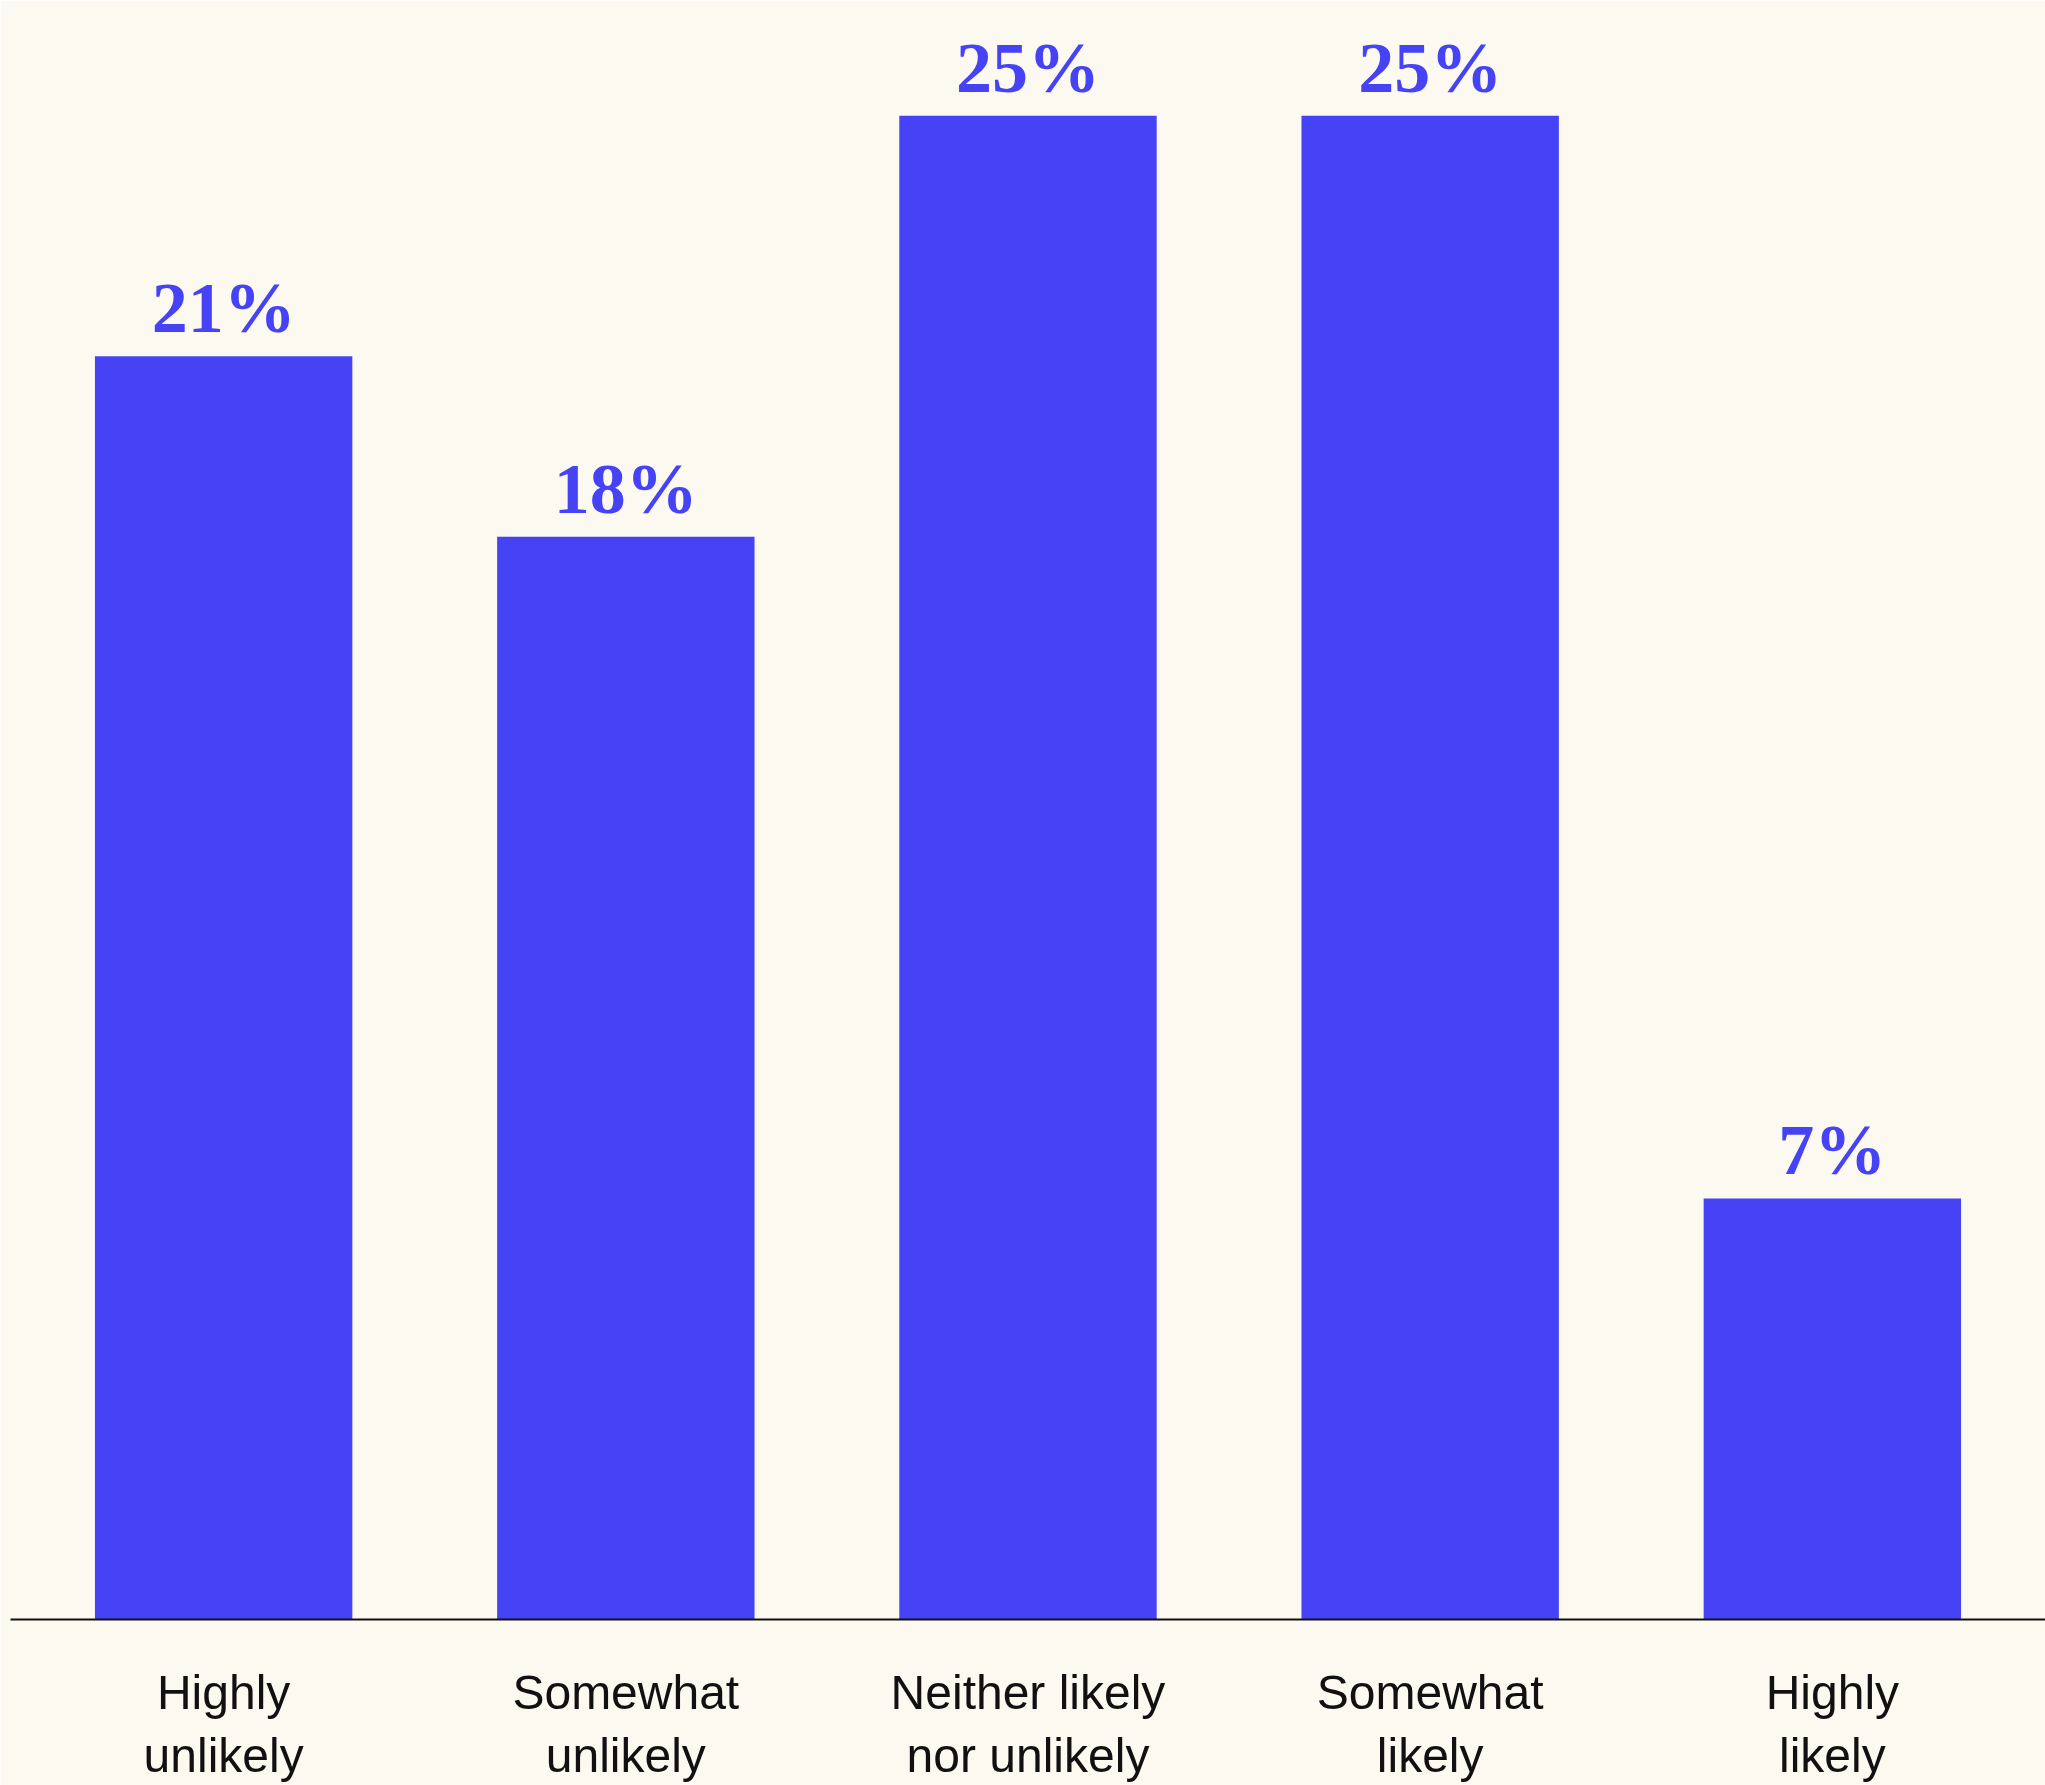 Image resolution: width=2045 pixels, height=1785 pixels. Describe the element at coordinates (1430, 1724) in the screenshot. I see `x-tick-label: Somewhat likely` at that location.